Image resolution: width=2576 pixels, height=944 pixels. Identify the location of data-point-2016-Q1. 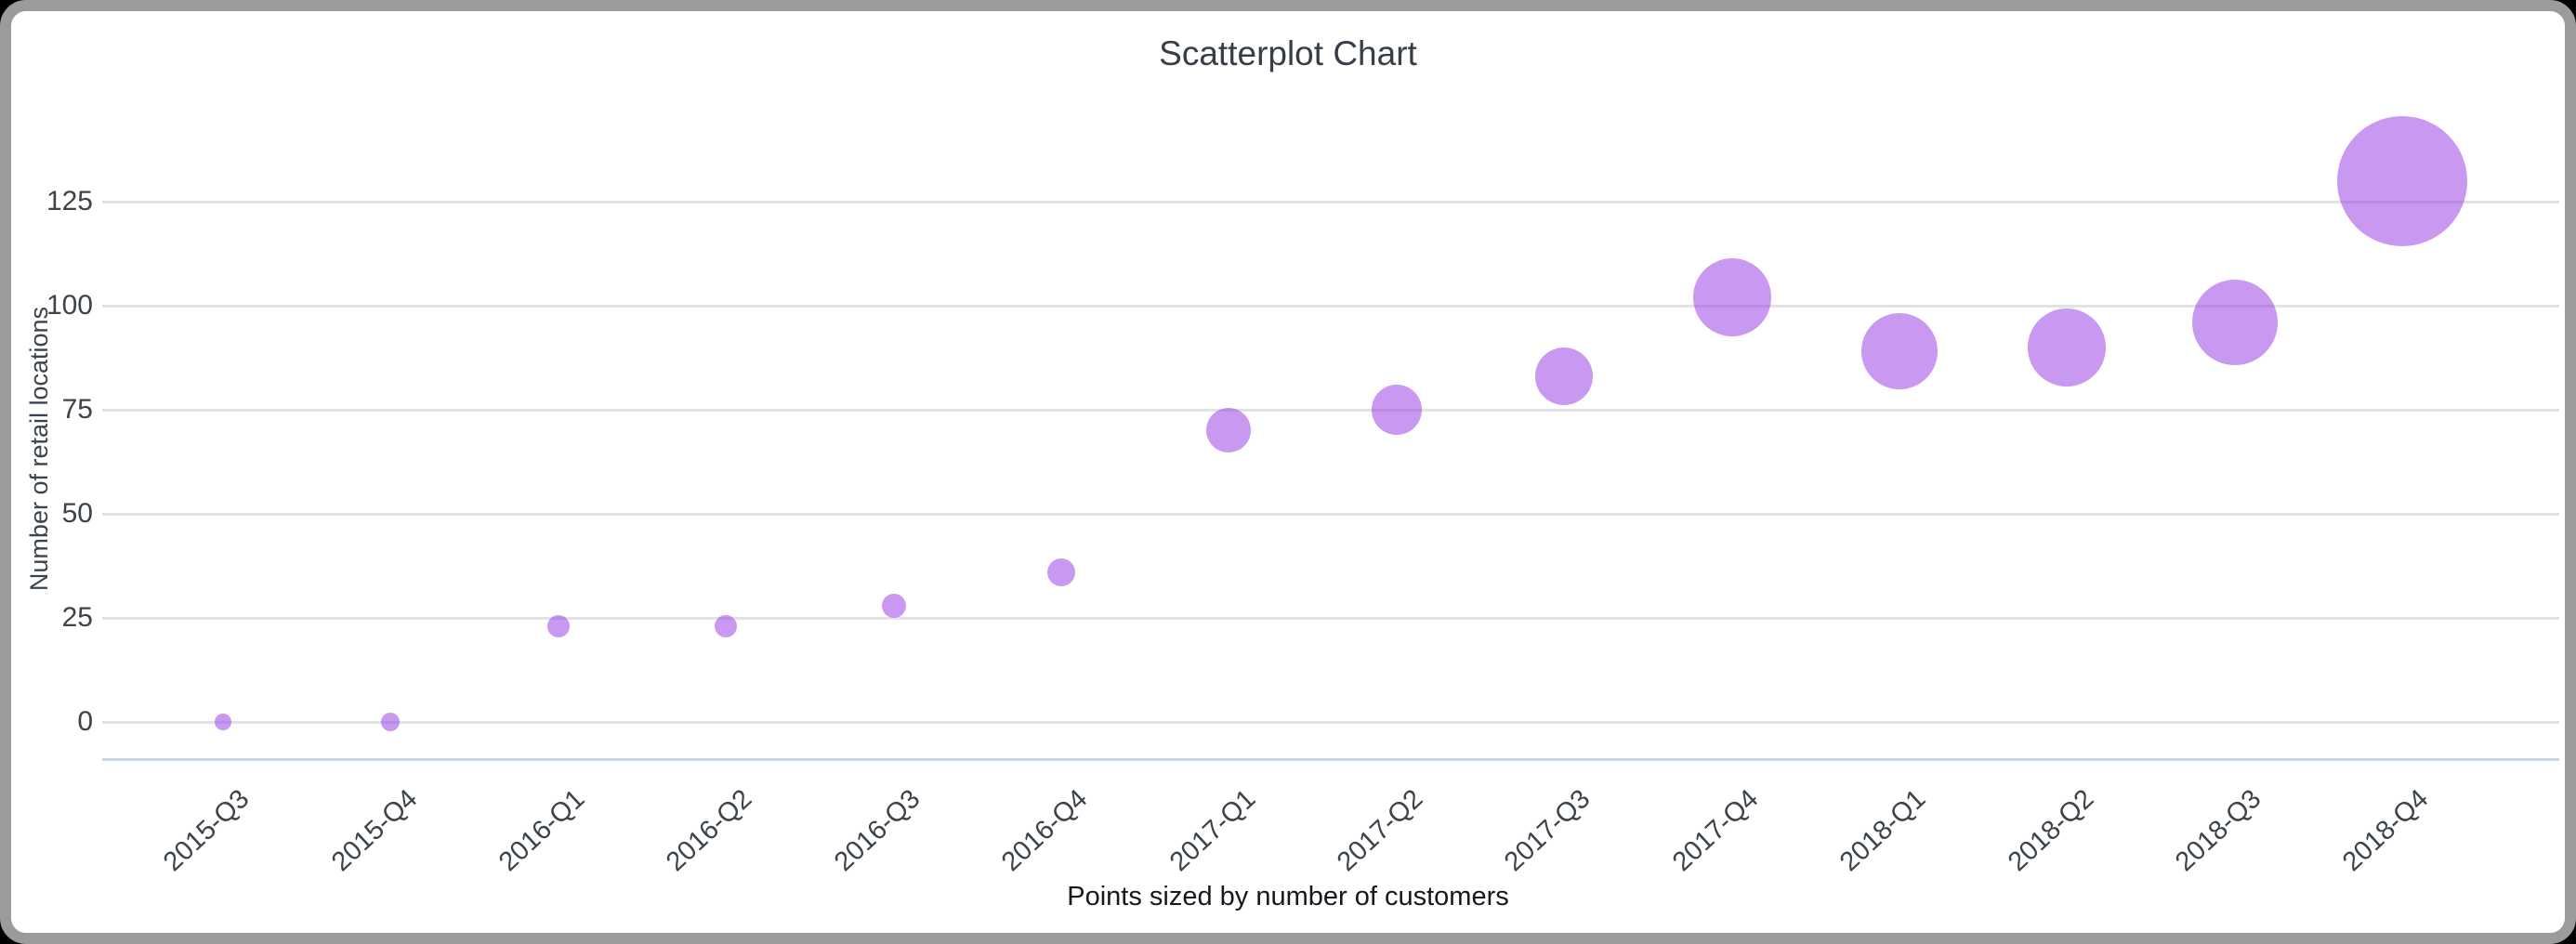
(558, 625).